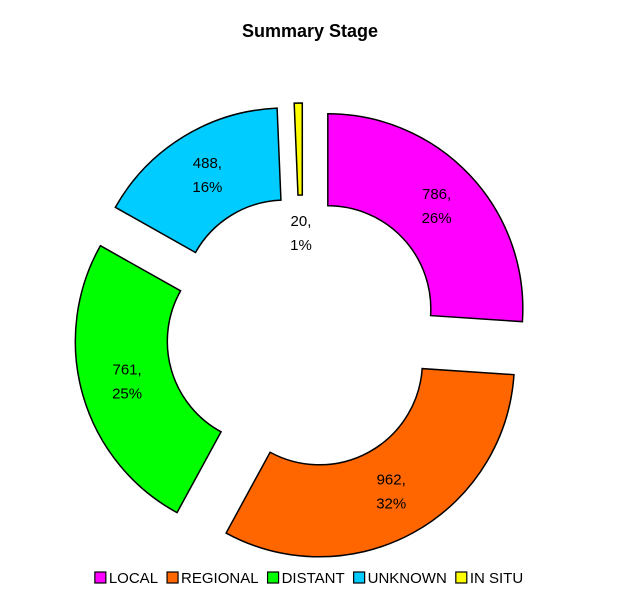  Describe the element at coordinates (127, 393) in the screenshot. I see `data-label-line: 25%` at that location.